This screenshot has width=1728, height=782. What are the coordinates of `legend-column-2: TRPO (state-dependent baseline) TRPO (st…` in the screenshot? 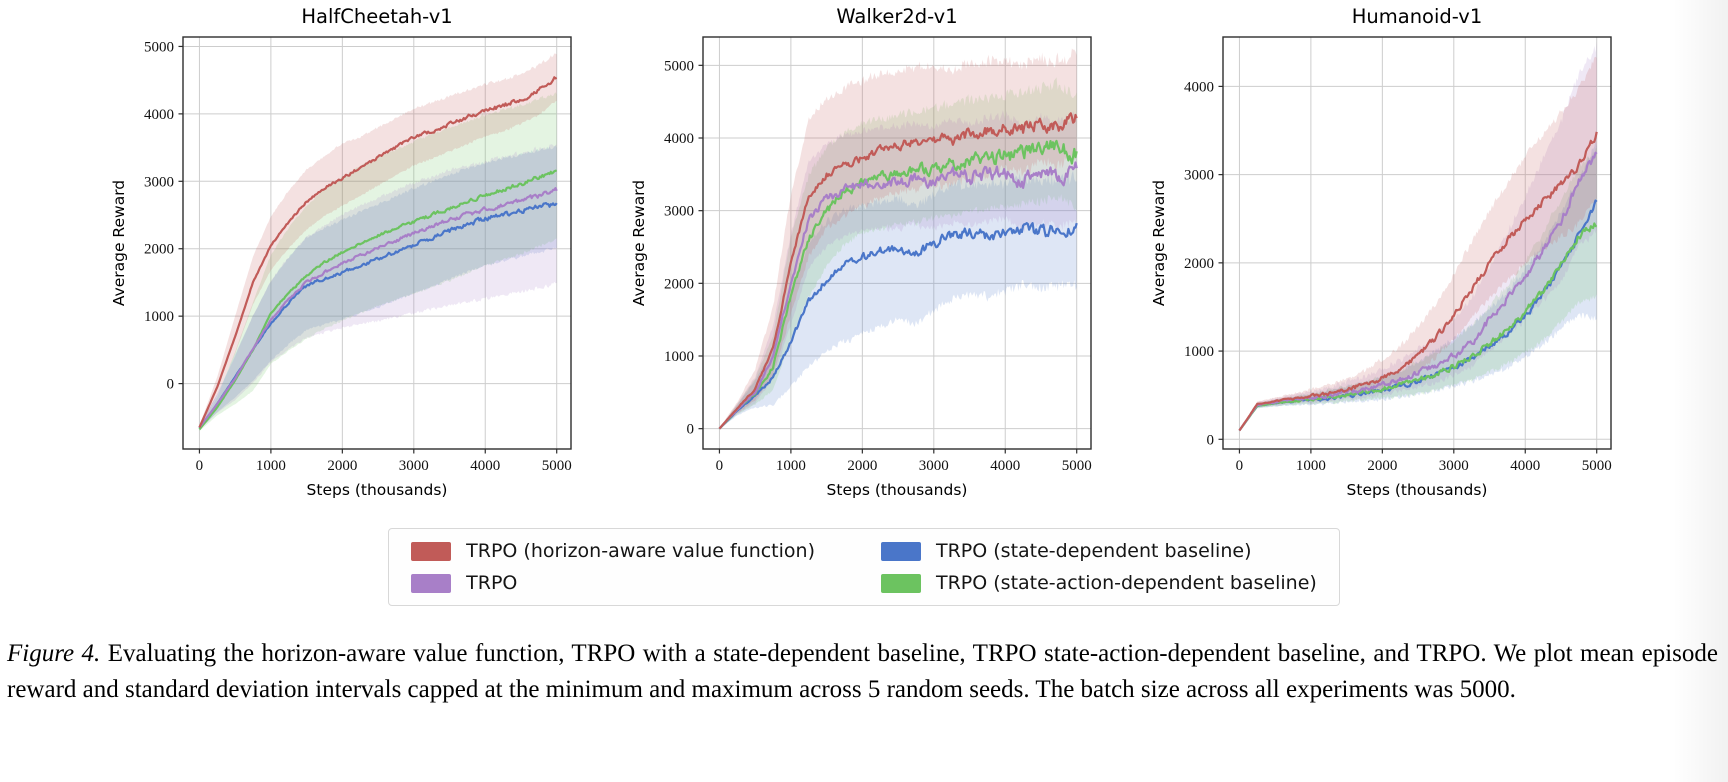 It's located at (1099, 567).